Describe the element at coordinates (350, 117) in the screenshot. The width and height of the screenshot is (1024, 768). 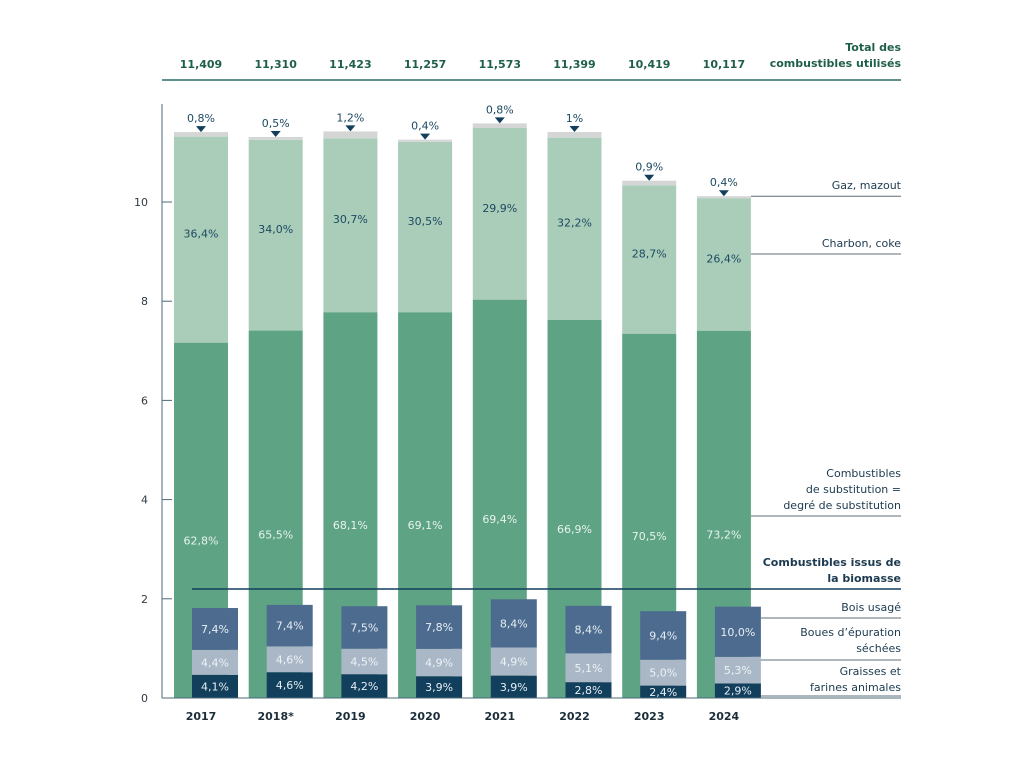
I see `gaz-pct-label: 1,2%` at that location.